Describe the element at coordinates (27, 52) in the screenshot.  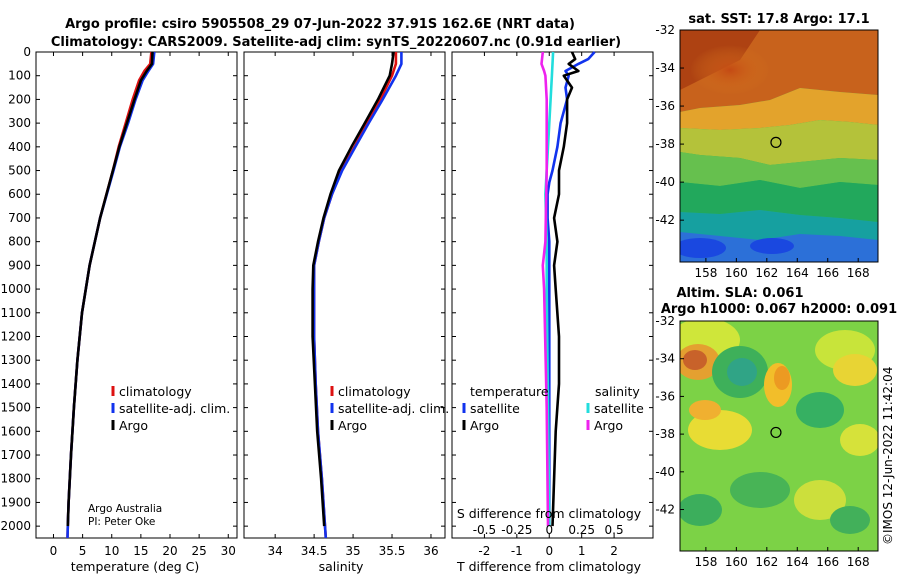
I see `depth-tick-label: 0` at that location.